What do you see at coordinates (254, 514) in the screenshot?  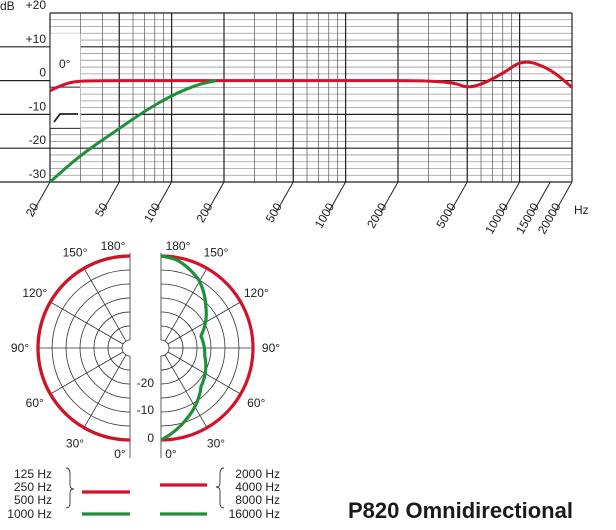 I see `legend-label-right: 16000 Hz` at bounding box center [254, 514].